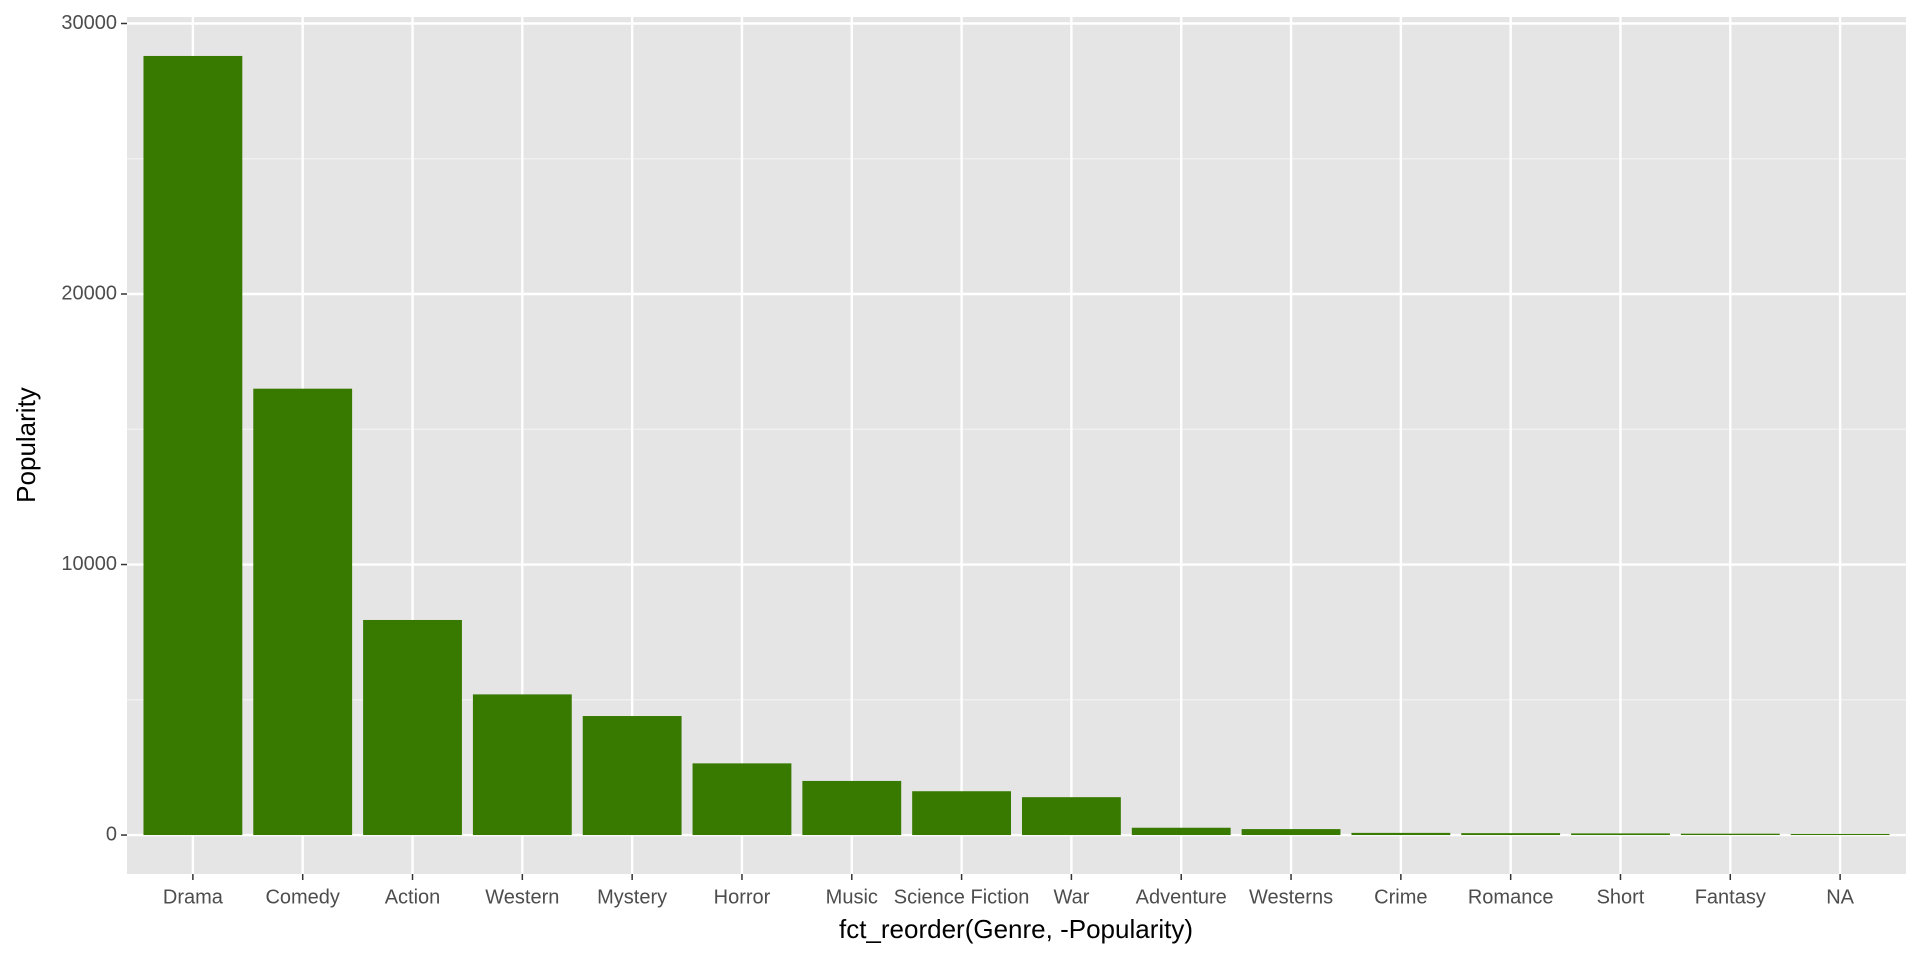 The height and width of the screenshot is (960, 1920). I want to click on x-tick-label: Comedy, so click(302, 897).